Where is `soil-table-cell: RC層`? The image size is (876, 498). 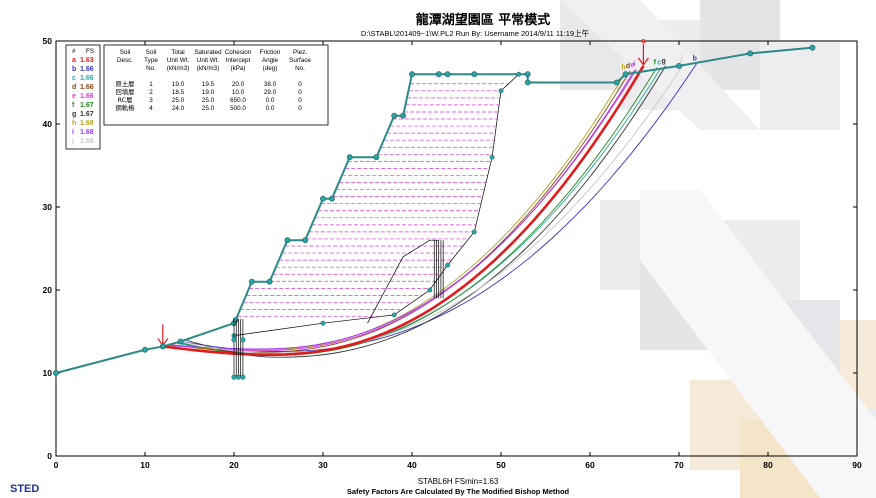 soil-table-cell: RC層 is located at coordinates (125, 100).